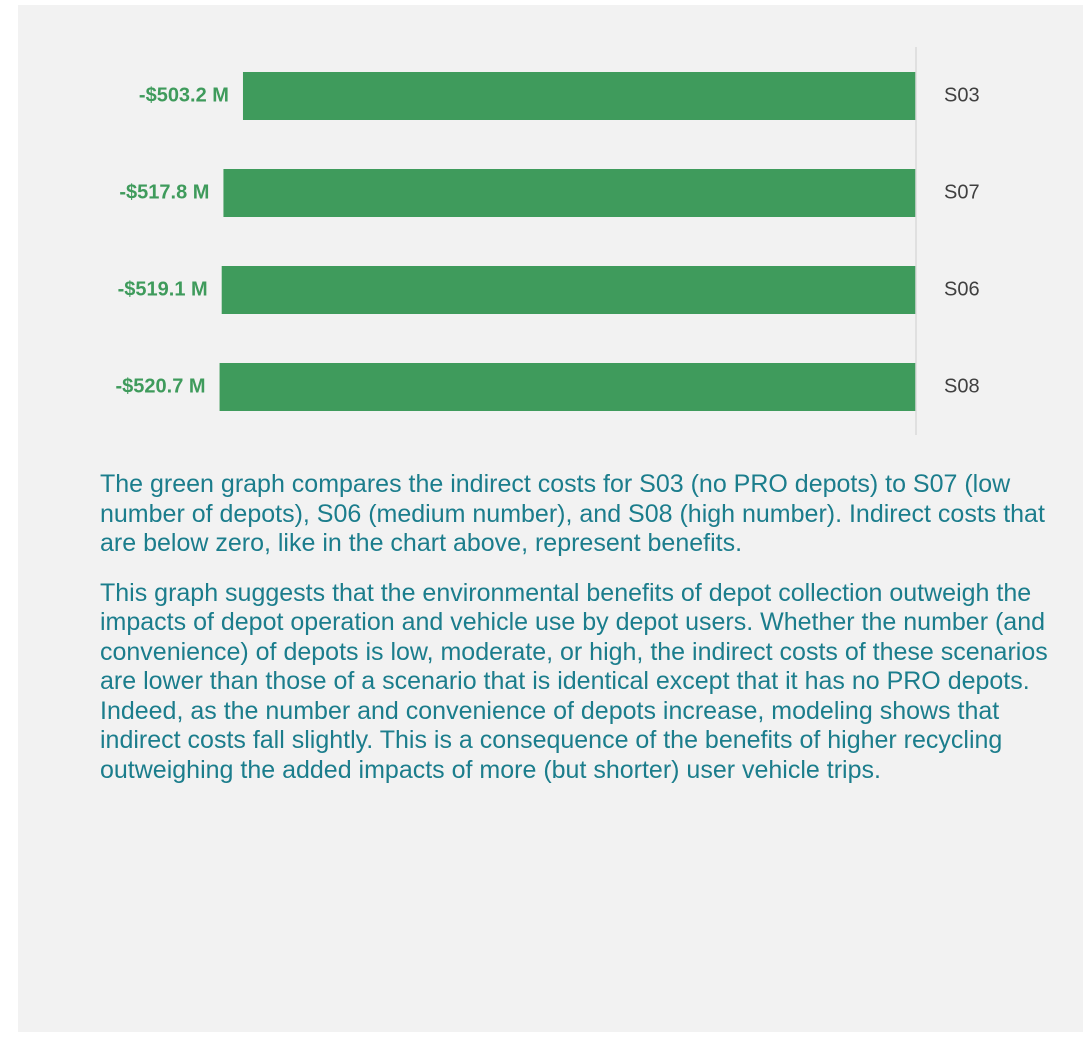 The width and height of the screenshot is (1089, 1037). What do you see at coordinates (161, 386) in the screenshot?
I see `value-label: -$520.7 M` at bounding box center [161, 386].